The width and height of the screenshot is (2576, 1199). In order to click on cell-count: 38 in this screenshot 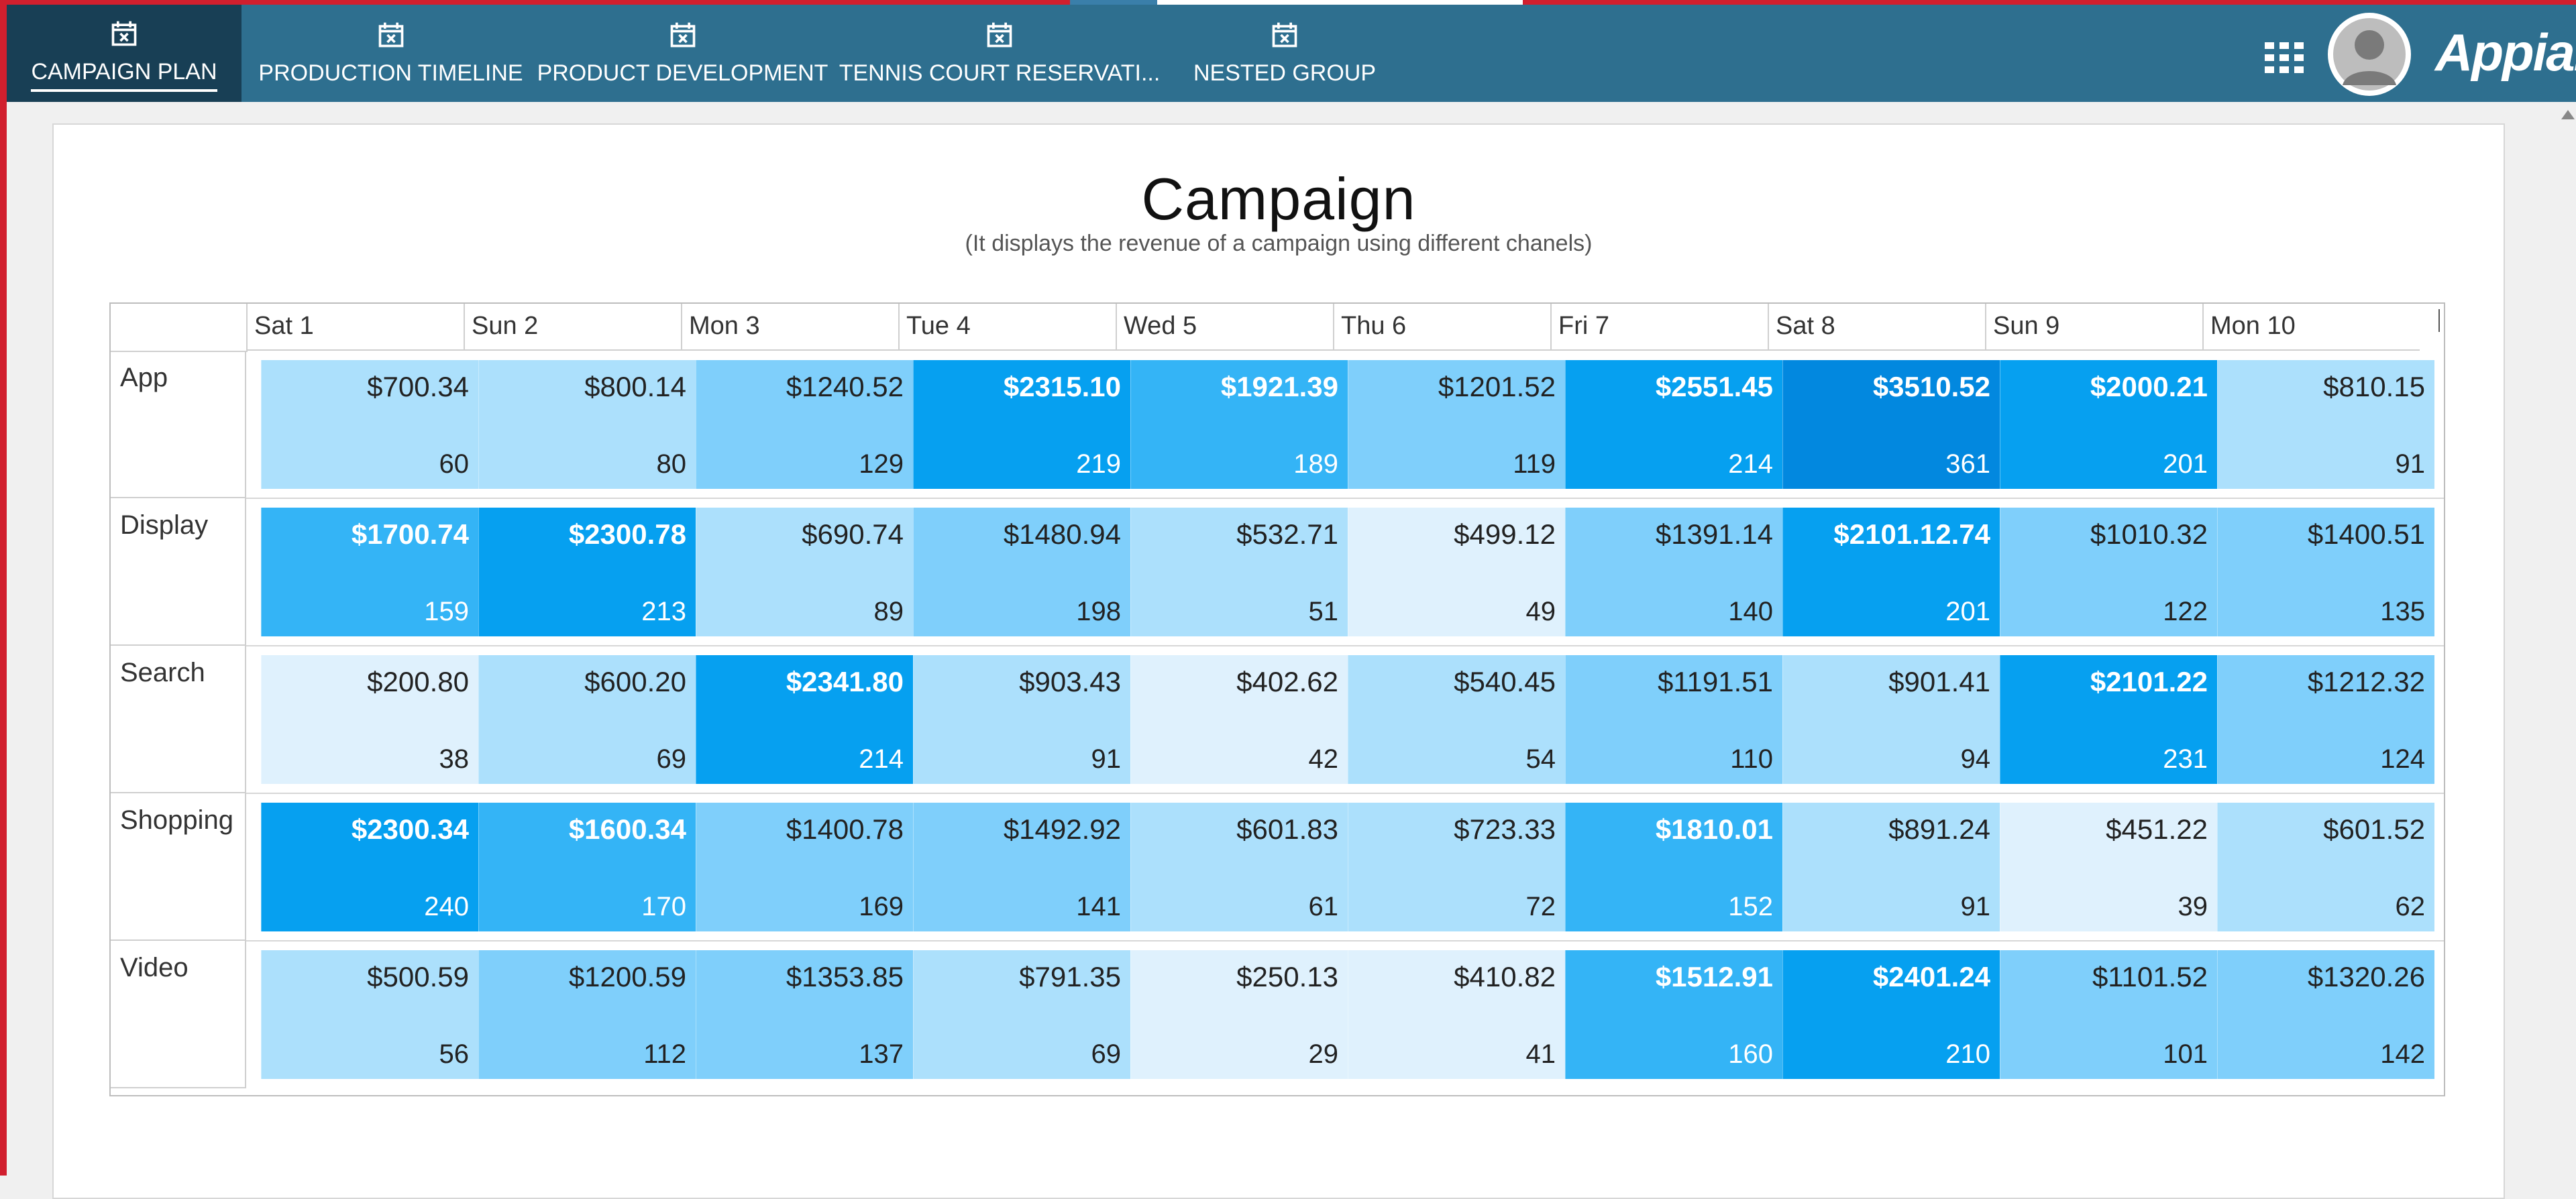, I will do `click(454, 759)`.